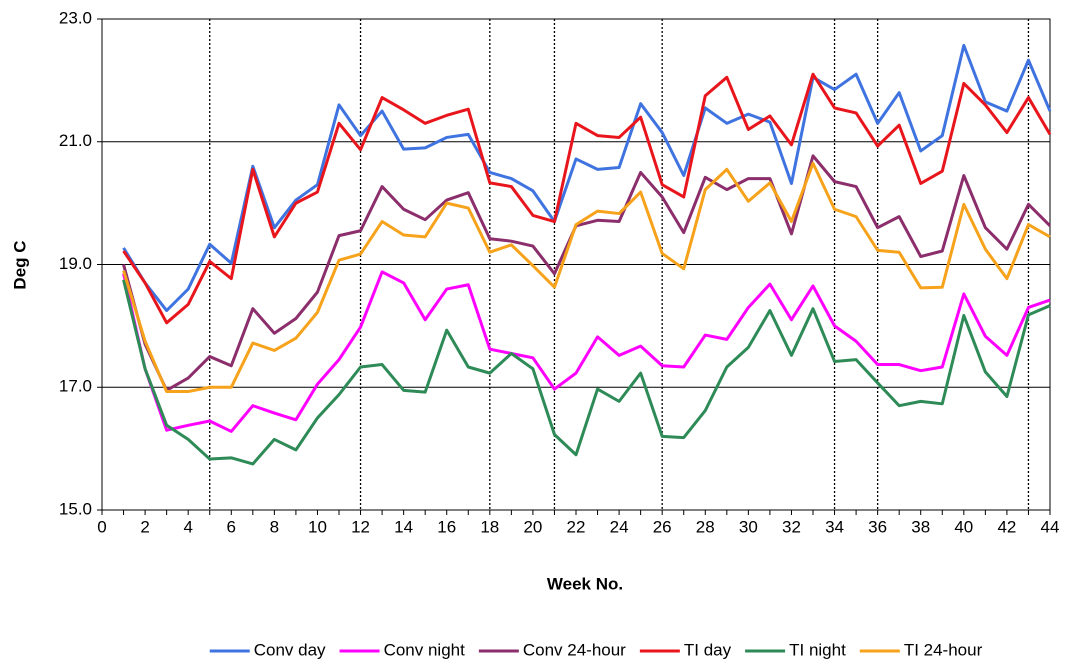 This screenshot has height=661, width=1067. What do you see at coordinates (75, 508) in the screenshot?
I see `y-tick-label: 15.0` at bounding box center [75, 508].